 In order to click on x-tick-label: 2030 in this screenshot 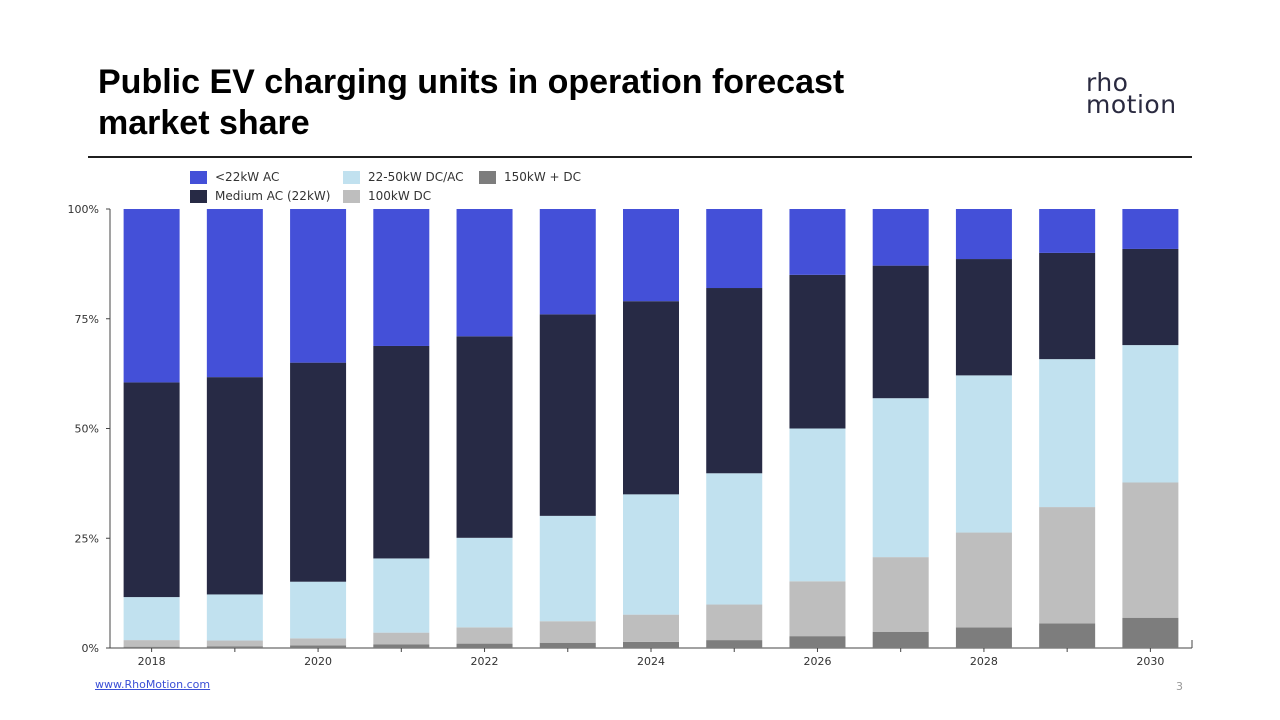, I will do `click(1150, 661)`.